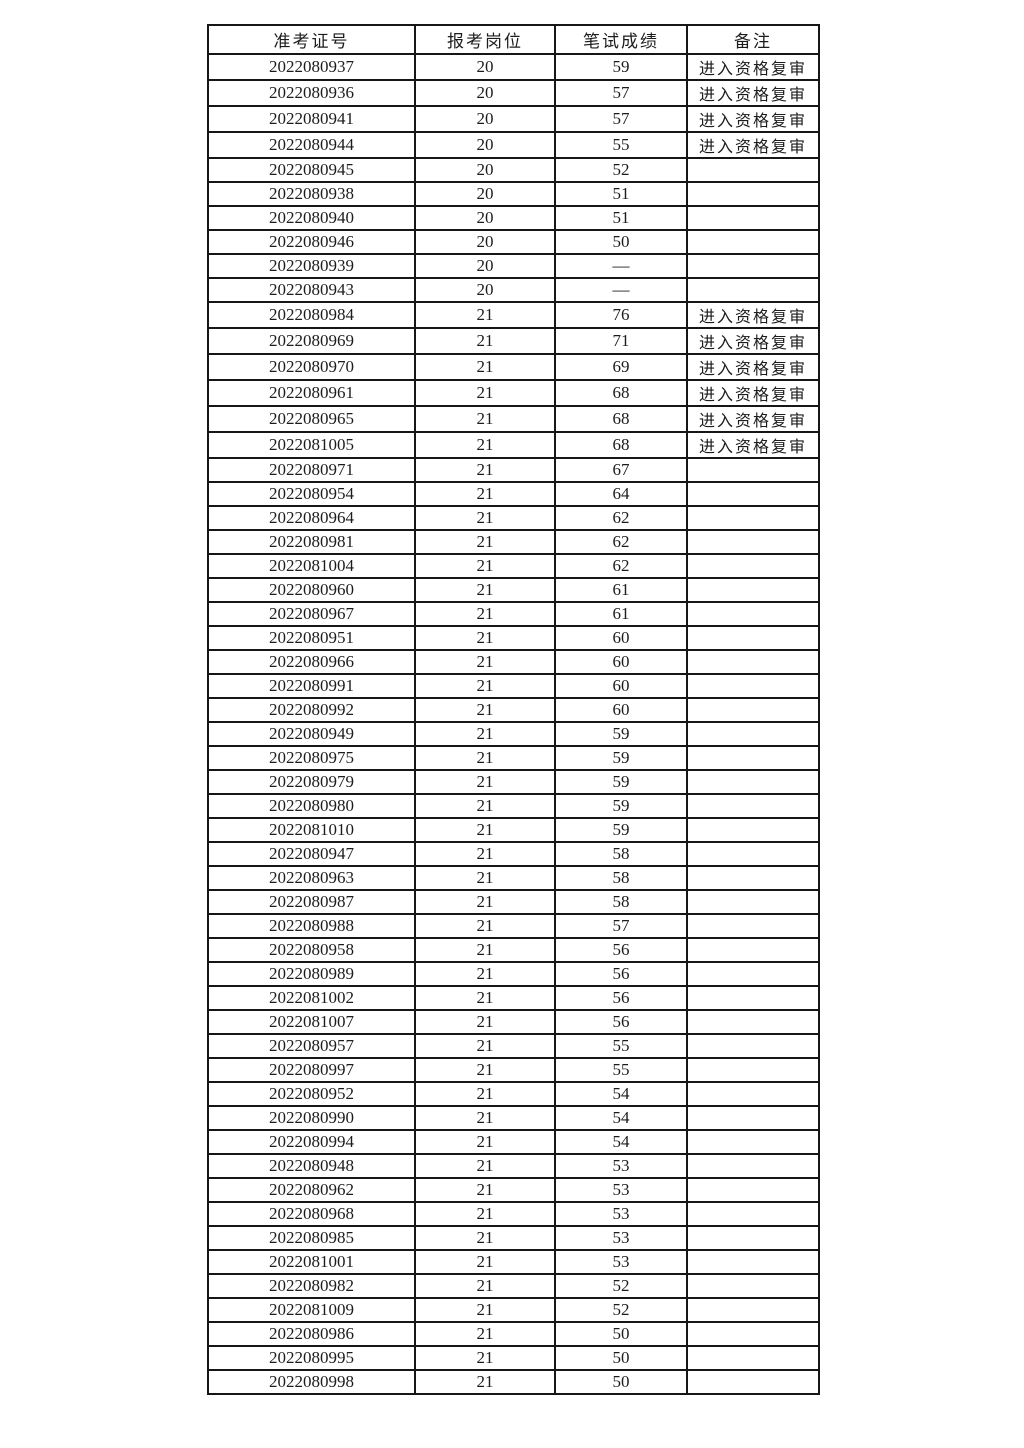  Describe the element at coordinates (513, 1094) in the screenshot. I see `table-row: 2022080952 21 54` at that location.